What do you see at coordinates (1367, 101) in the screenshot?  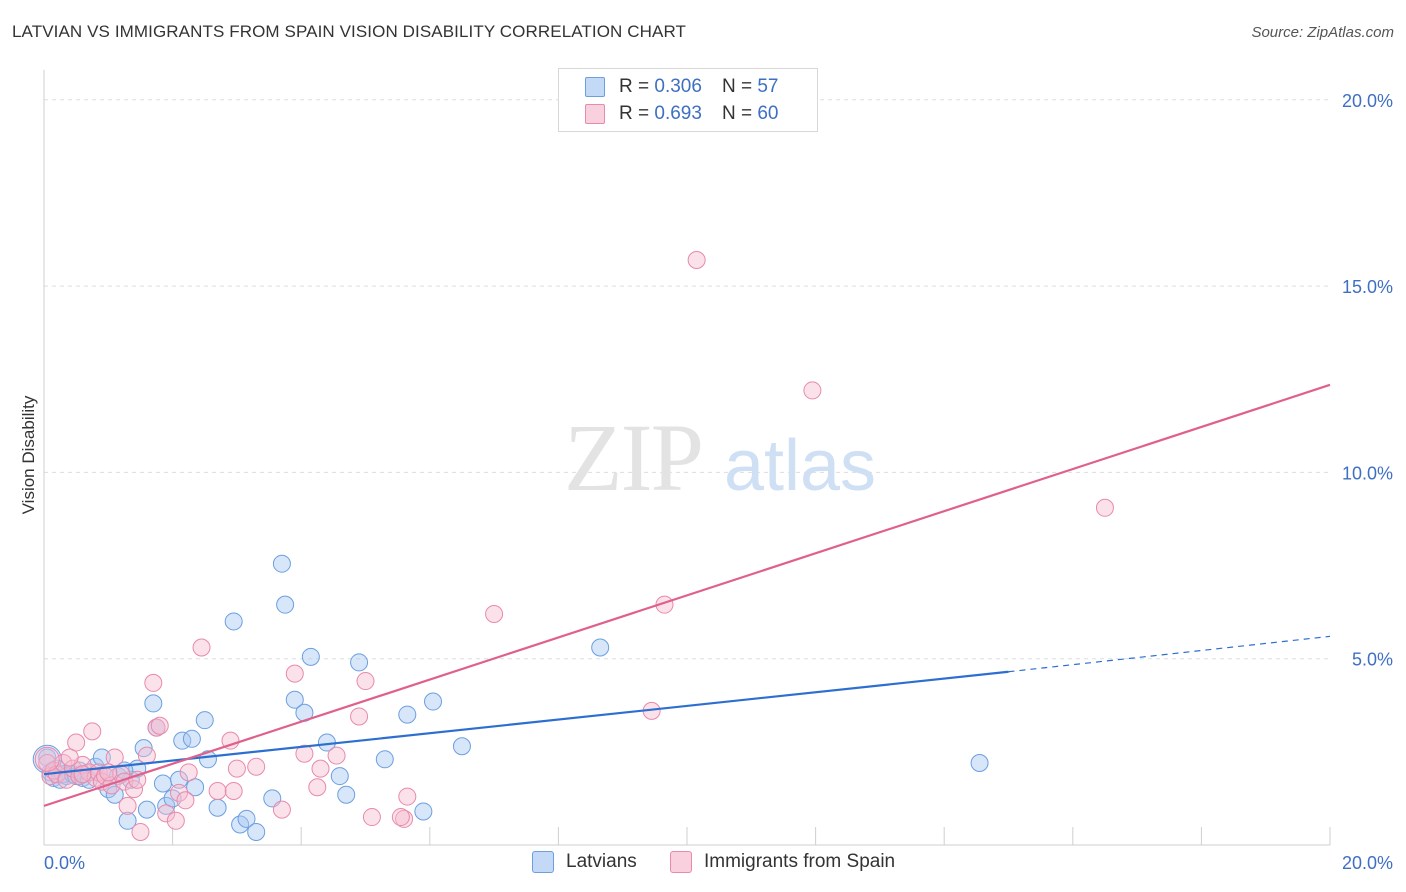 I see `y-tick-label: 20.0%` at bounding box center [1367, 101].